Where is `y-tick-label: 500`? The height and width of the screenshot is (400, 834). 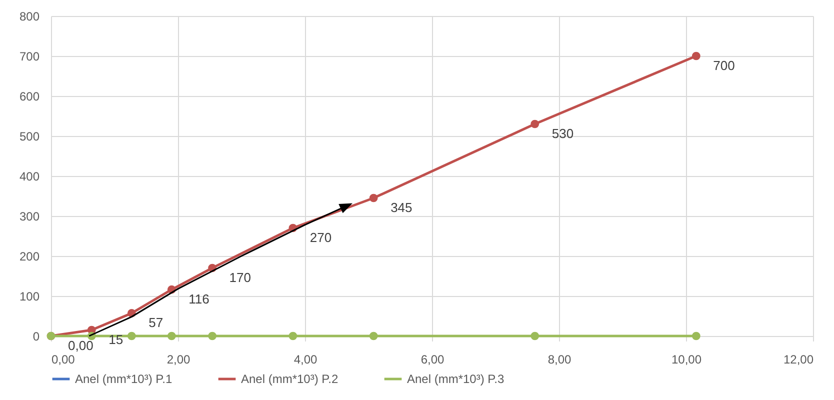 y-tick-label: 500 is located at coordinates (29, 137).